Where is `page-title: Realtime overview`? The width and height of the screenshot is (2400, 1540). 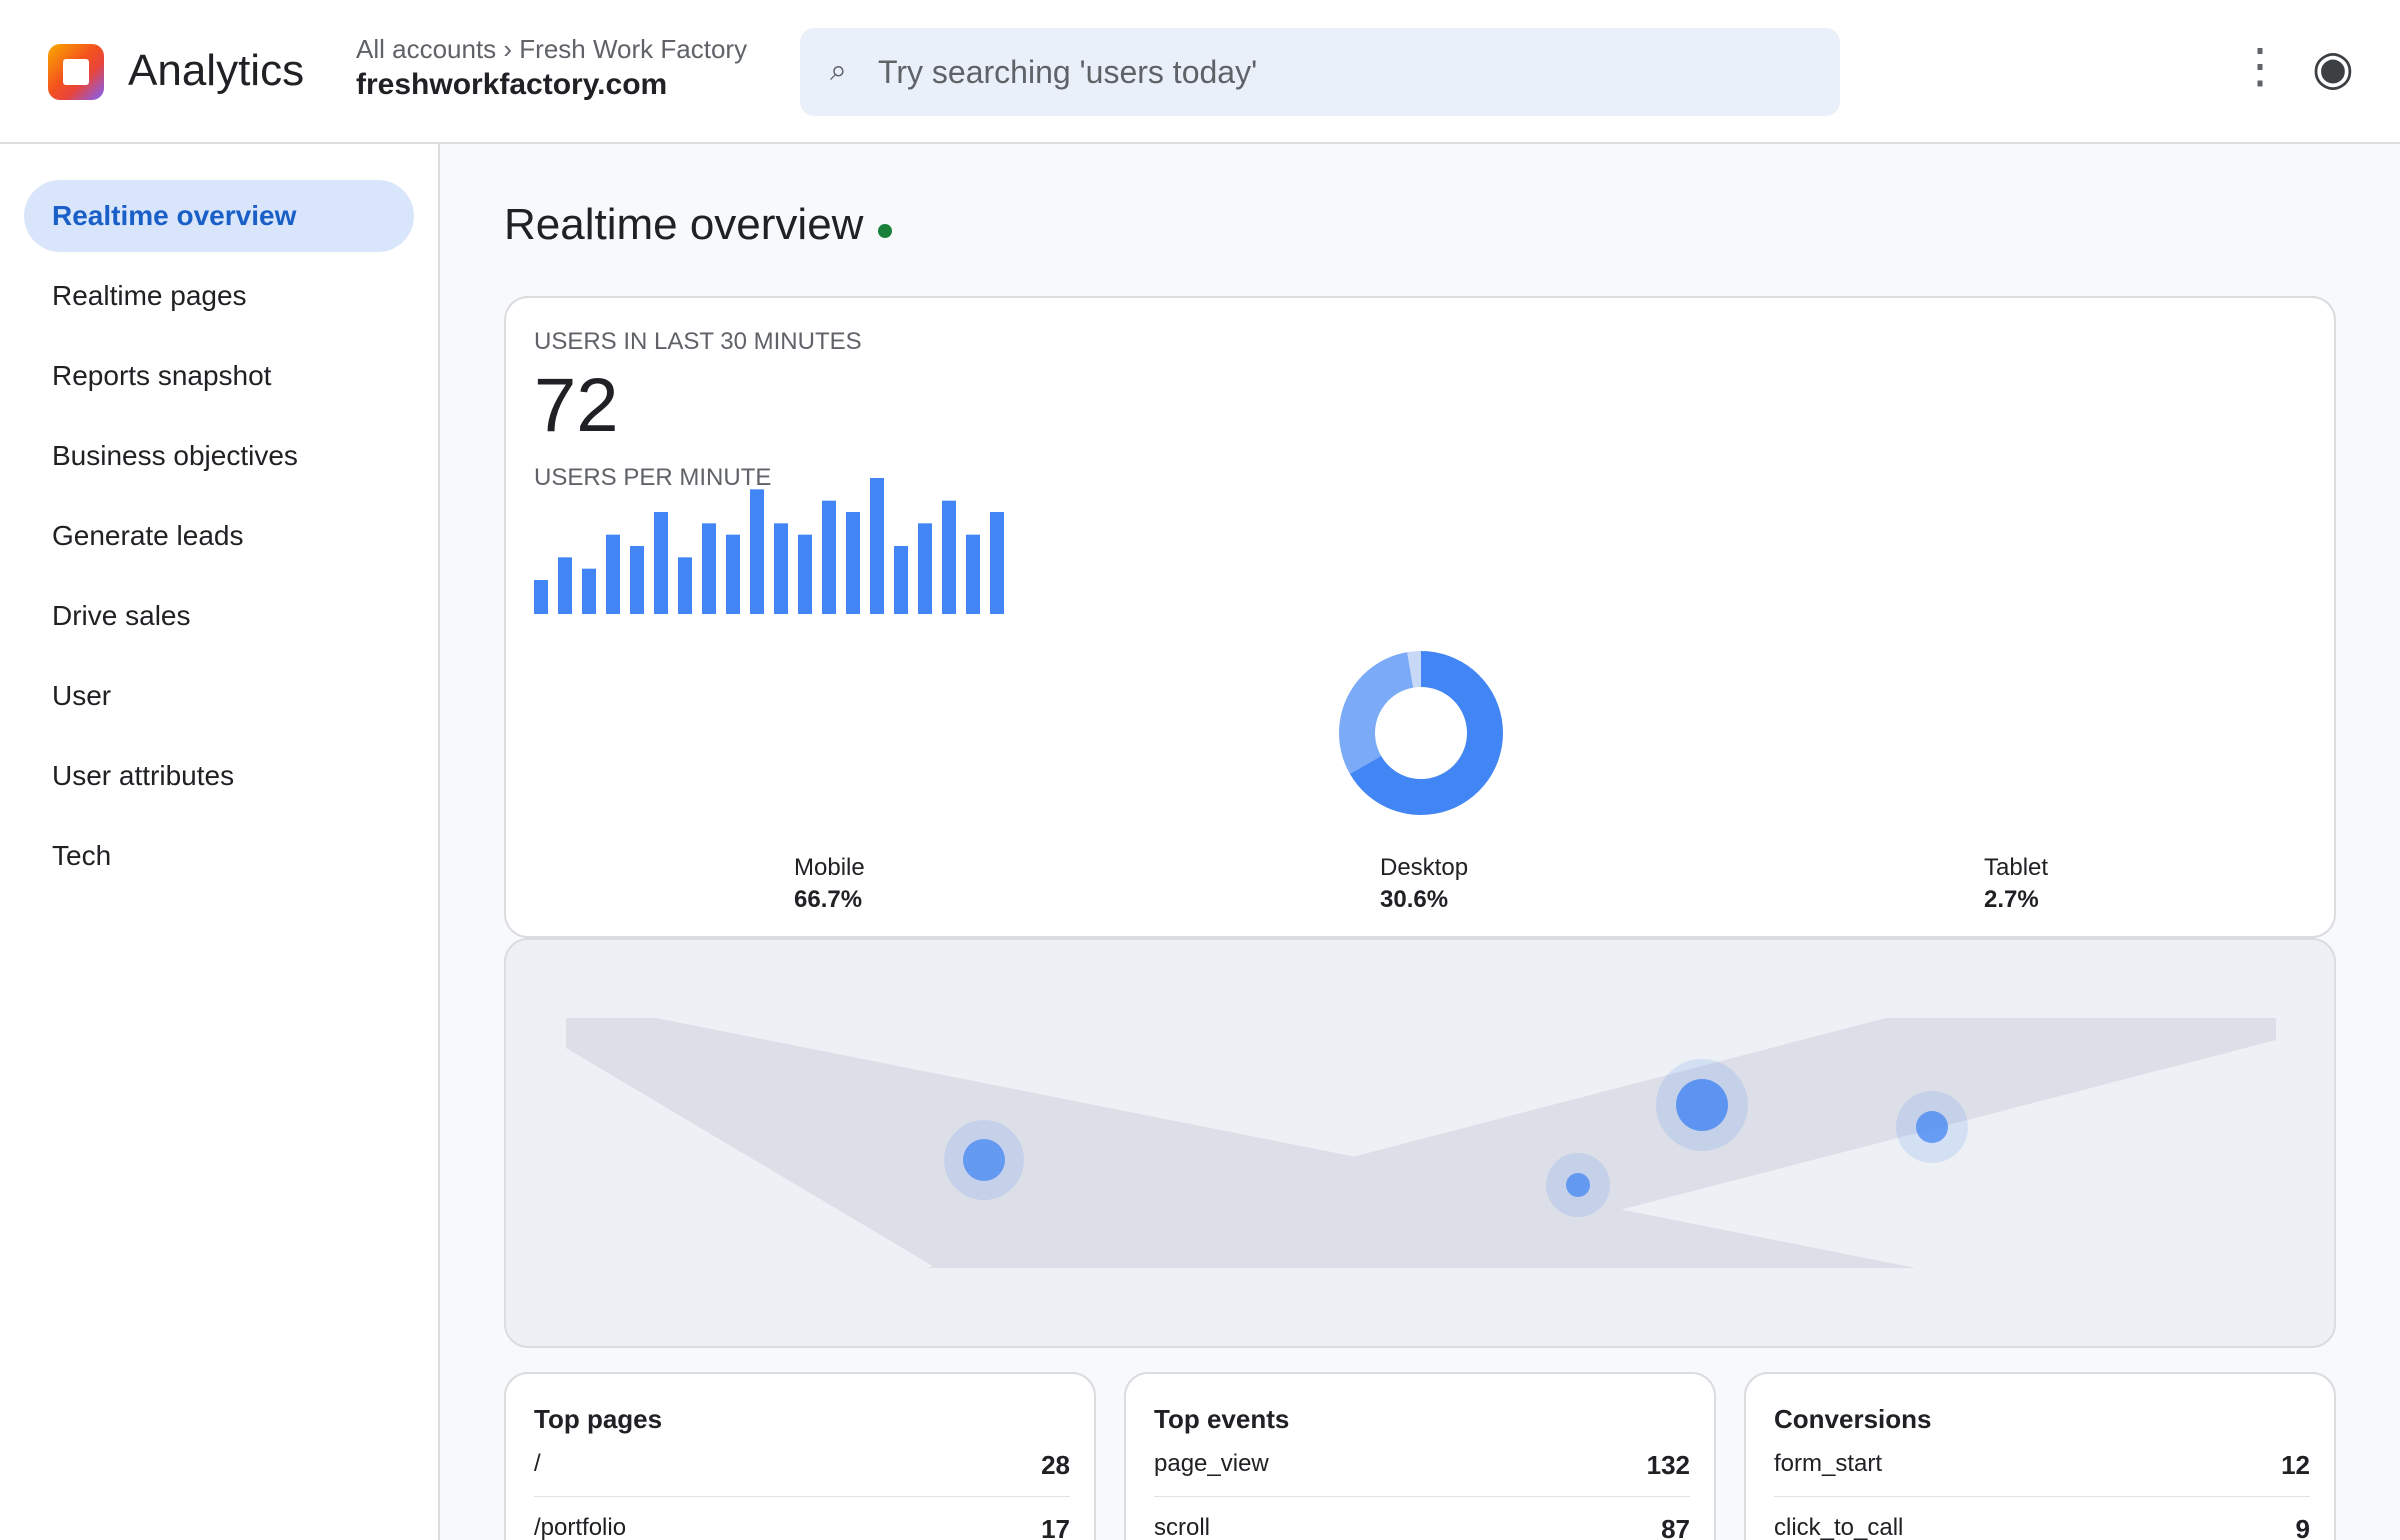
page-title: Realtime overview is located at coordinates (684, 224).